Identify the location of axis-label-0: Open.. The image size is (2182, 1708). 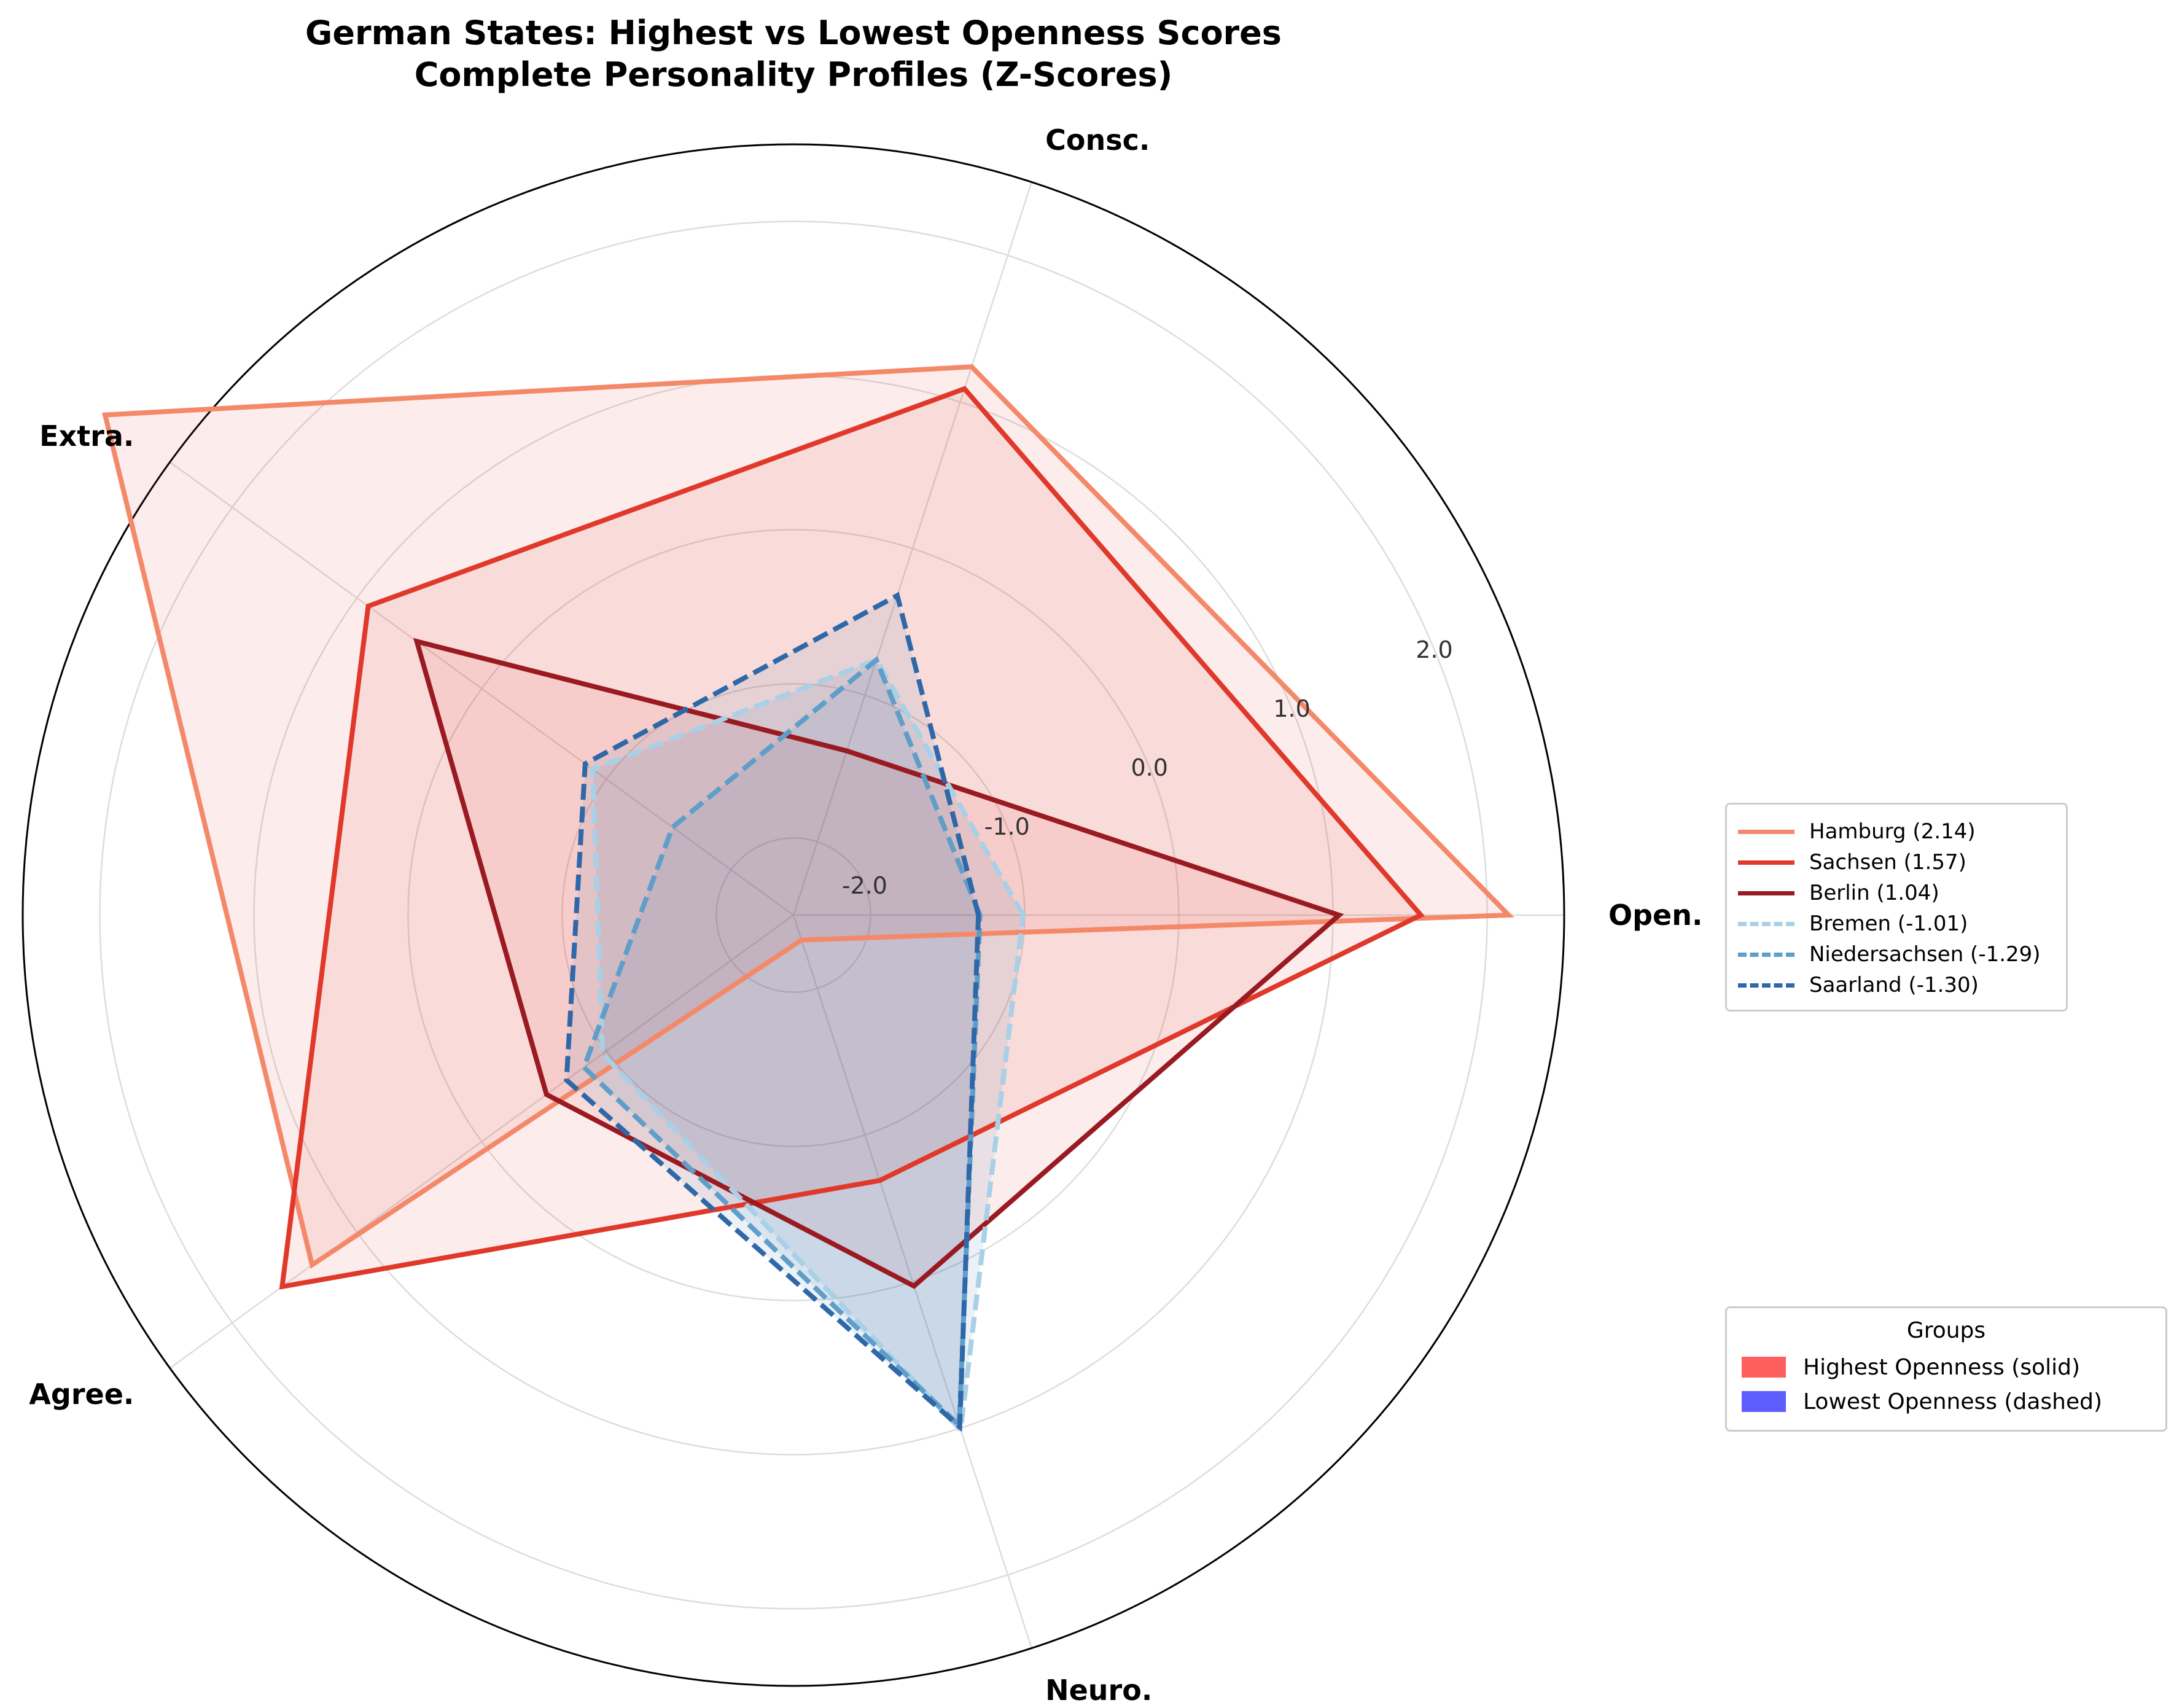
(1655, 915).